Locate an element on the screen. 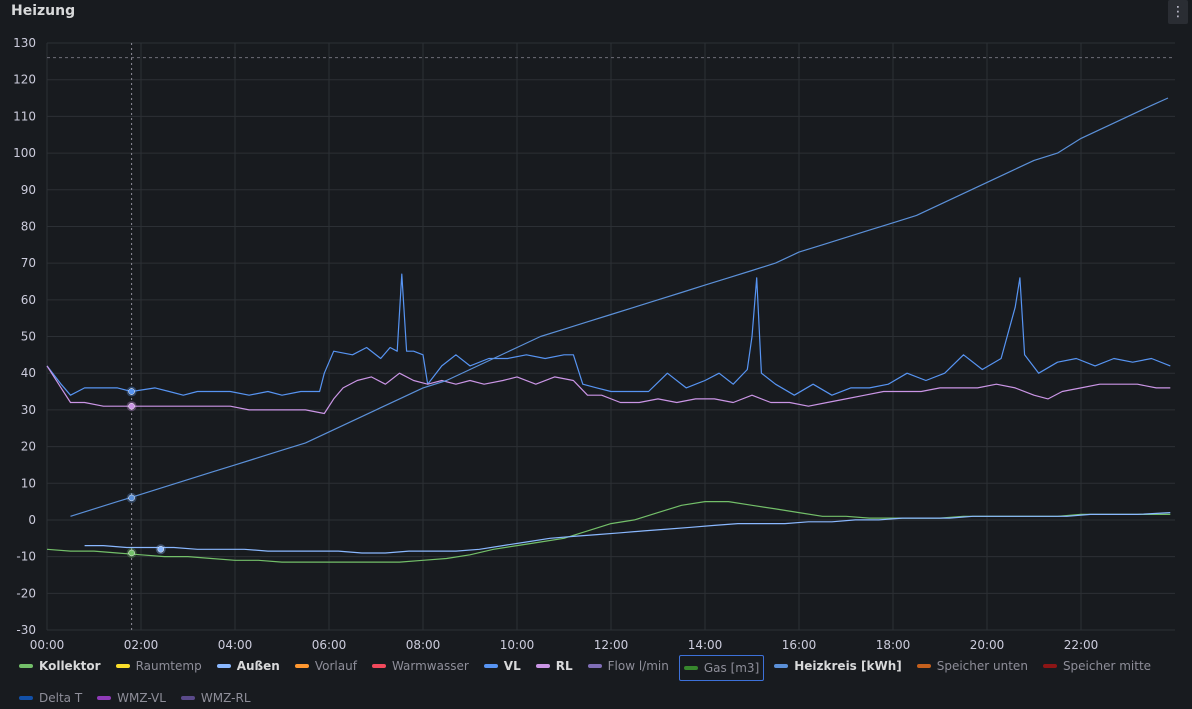  x-tick-label: 04:00 is located at coordinates (235, 644).